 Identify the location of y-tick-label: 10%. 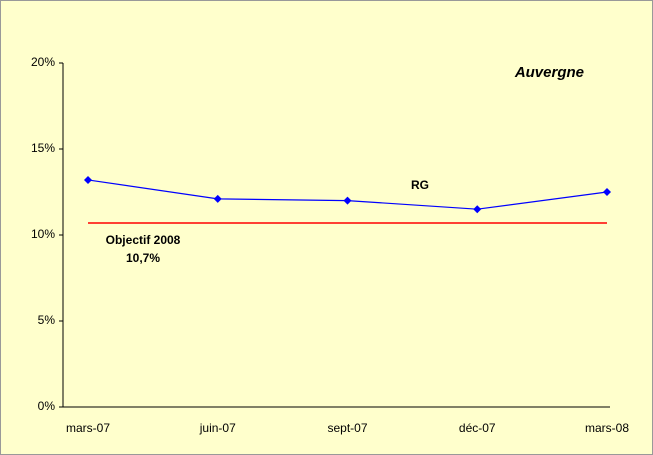
(43, 234).